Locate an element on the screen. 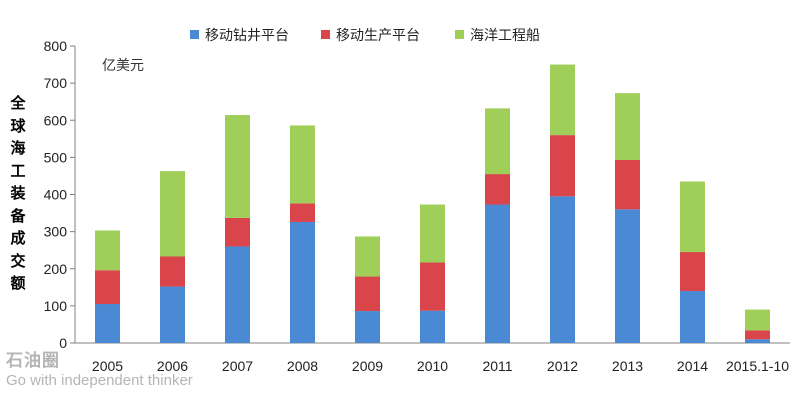 This screenshot has height=400, width=800. x-tick-label: 2006 is located at coordinates (172, 366).